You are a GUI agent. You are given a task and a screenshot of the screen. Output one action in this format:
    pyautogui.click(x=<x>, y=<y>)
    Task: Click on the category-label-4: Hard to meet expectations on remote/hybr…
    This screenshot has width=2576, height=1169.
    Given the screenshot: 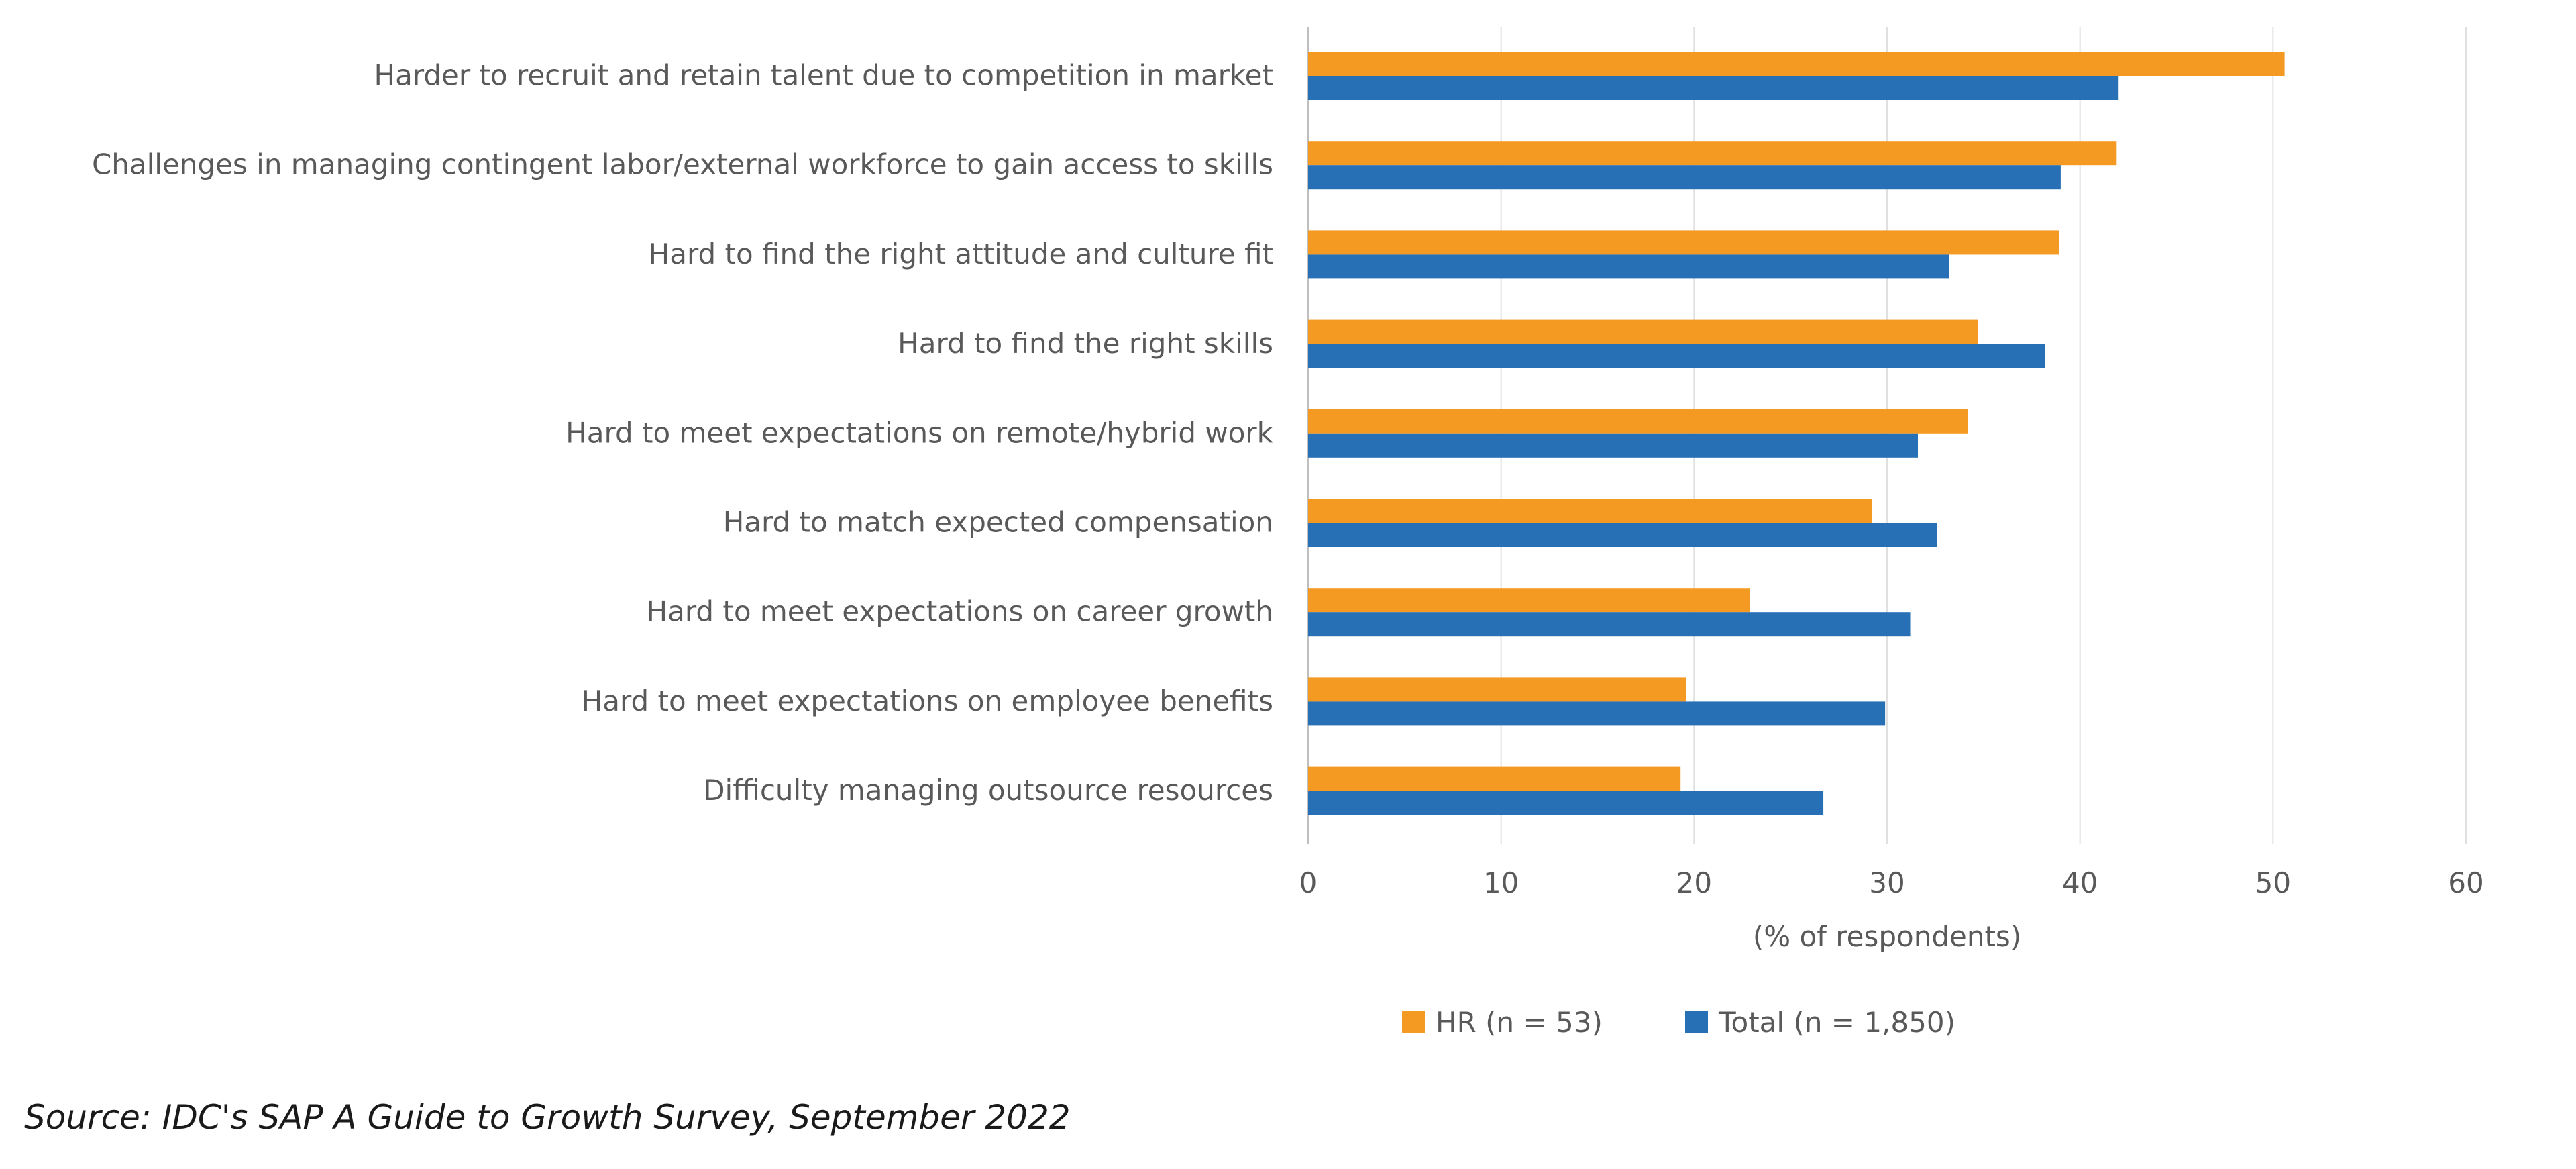 What is the action you would take?
    pyautogui.click(x=920, y=432)
    